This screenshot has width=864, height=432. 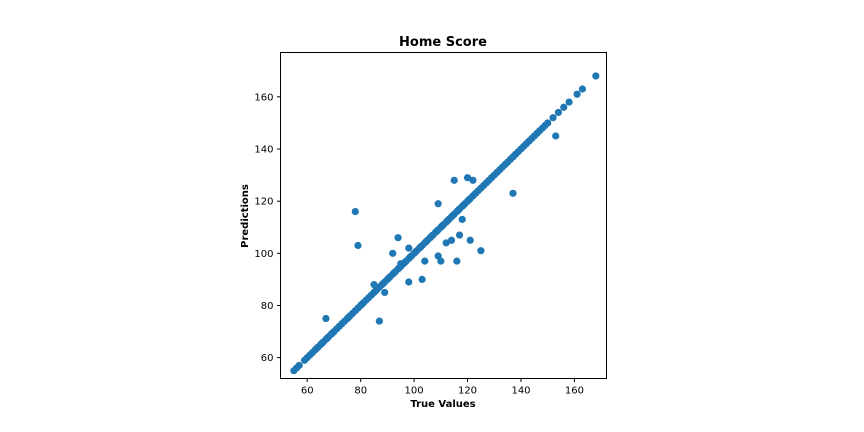 What do you see at coordinates (414, 391) in the screenshot?
I see `x-tick-label: 100` at bounding box center [414, 391].